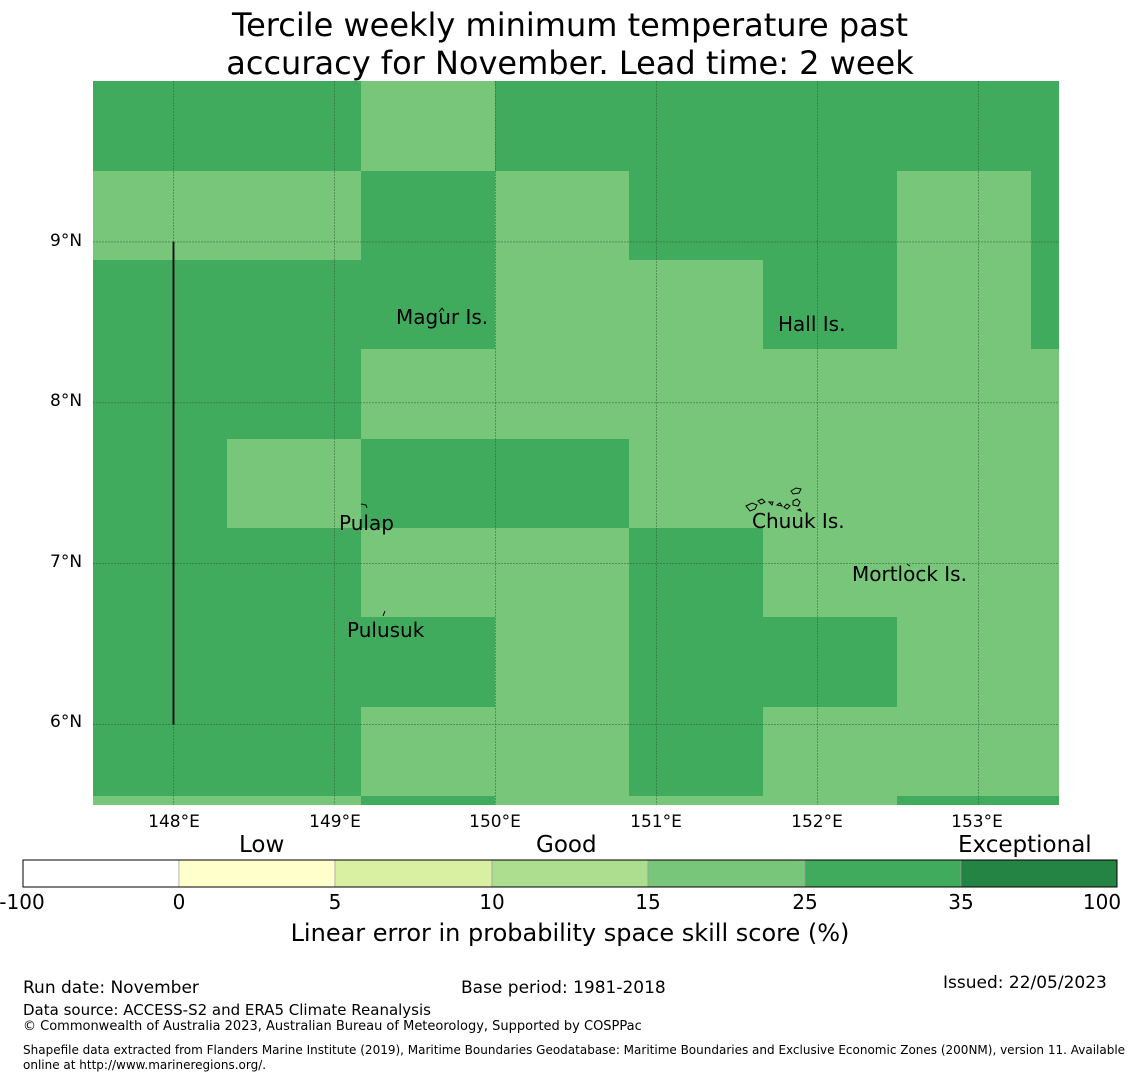 The height and width of the screenshot is (1080, 1140). What do you see at coordinates (1102, 902) in the screenshot?
I see `colorbar-tick-100: 100` at bounding box center [1102, 902].